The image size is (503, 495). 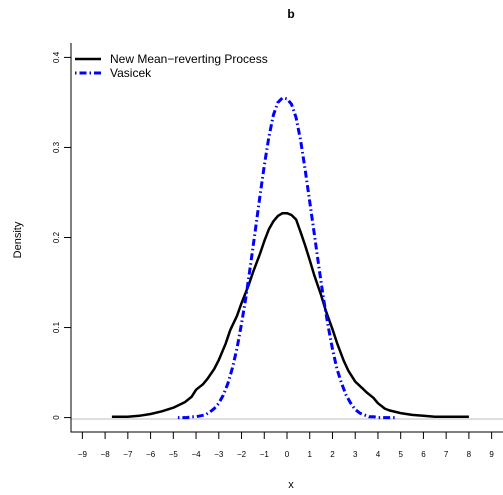 I want to click on x-tick-label: −6, so click(x=151, y=454).